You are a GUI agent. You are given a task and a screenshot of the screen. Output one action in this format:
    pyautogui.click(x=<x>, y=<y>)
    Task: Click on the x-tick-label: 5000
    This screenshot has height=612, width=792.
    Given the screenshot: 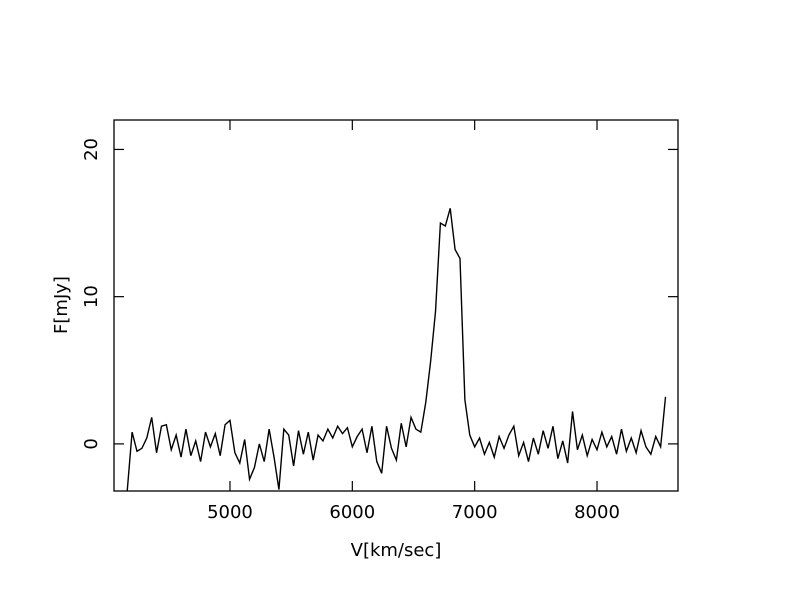 What is the action you would take?
    pyautogui.click(x=230, y=512)
    